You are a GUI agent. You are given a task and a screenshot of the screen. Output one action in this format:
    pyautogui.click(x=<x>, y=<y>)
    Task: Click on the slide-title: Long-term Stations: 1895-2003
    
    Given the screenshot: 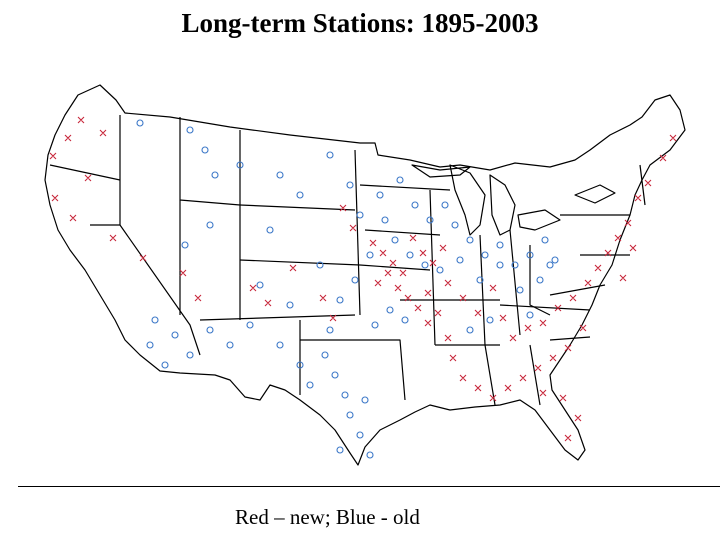 What is the action you would take?
    pyautogui.click(x=360, y=23)
    